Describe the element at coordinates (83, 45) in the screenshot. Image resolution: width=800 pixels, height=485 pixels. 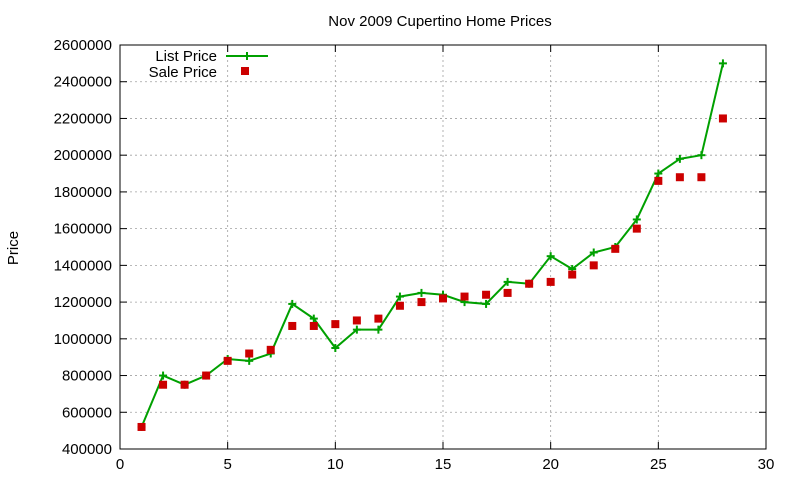
I see `y-tick-label: 2600000` at that location.